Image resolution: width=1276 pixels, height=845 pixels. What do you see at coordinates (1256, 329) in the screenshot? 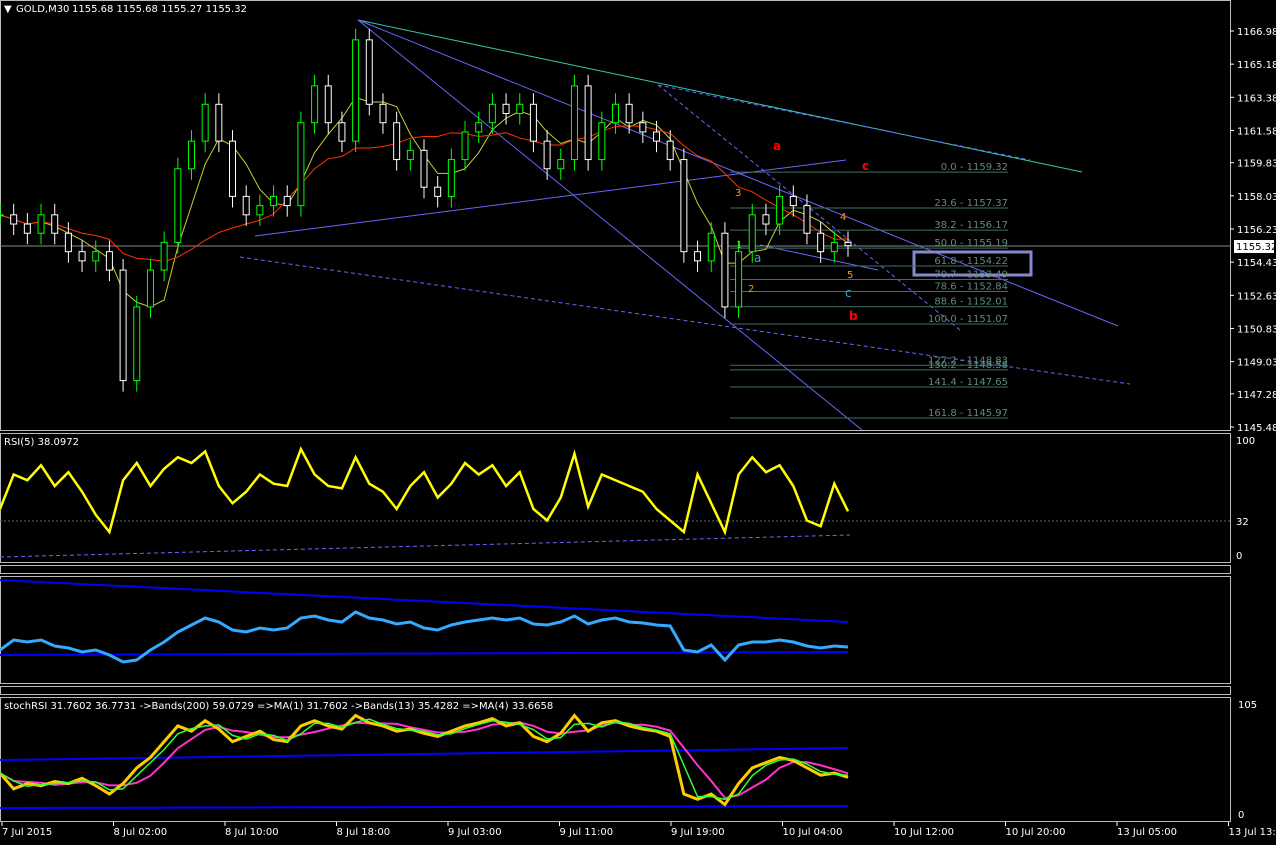
I see `price-tick-label: 1150.83` at bounding box center [1256, 329].